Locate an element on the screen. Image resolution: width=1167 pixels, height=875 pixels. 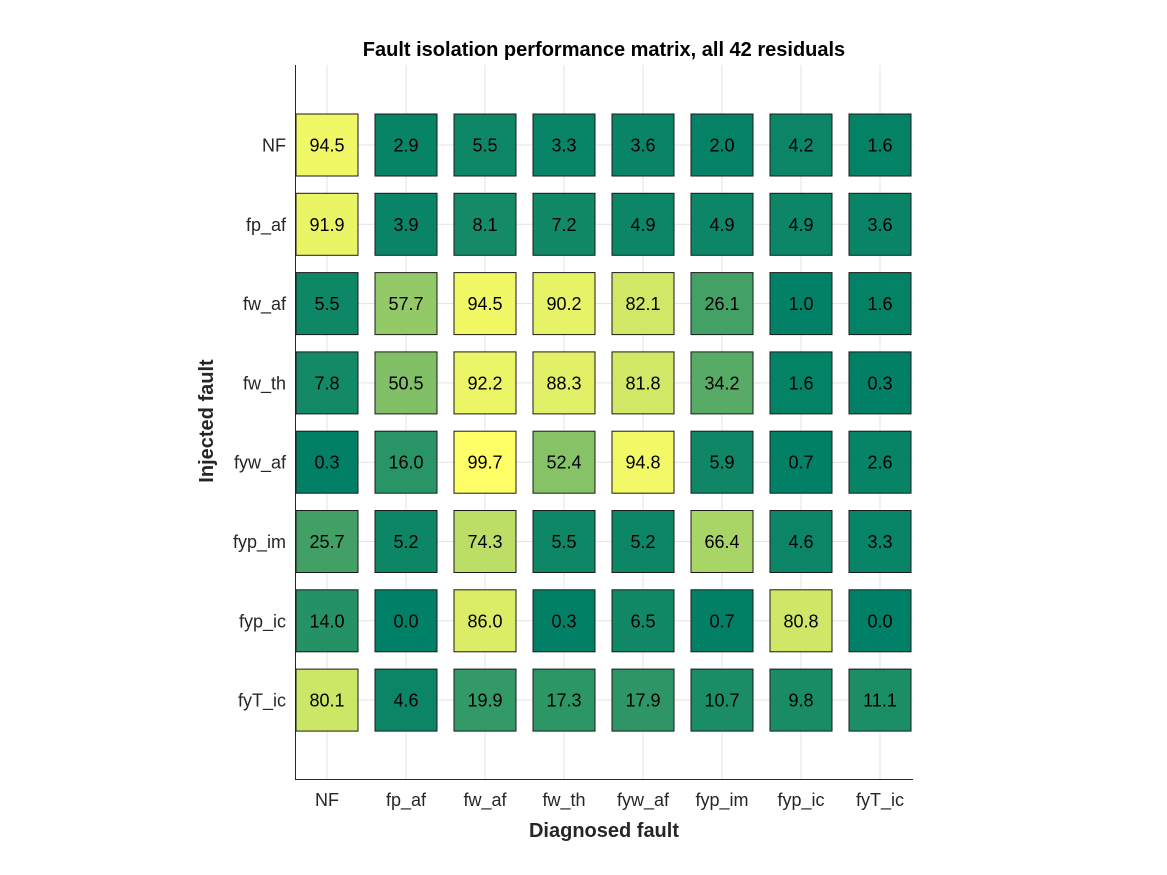
cell-value-label: 14.0 is located at coordinates (326, 621).